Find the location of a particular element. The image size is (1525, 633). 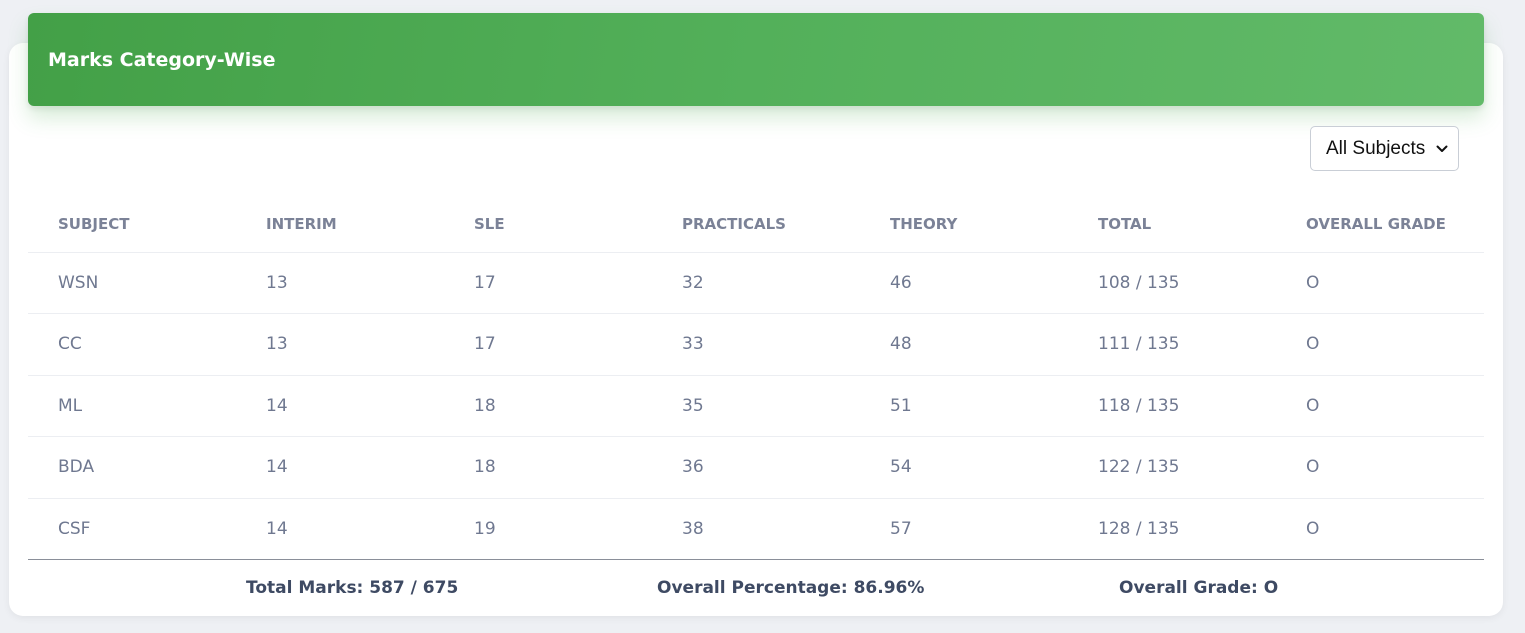

footer-divider is located at coordinates (756, 559).